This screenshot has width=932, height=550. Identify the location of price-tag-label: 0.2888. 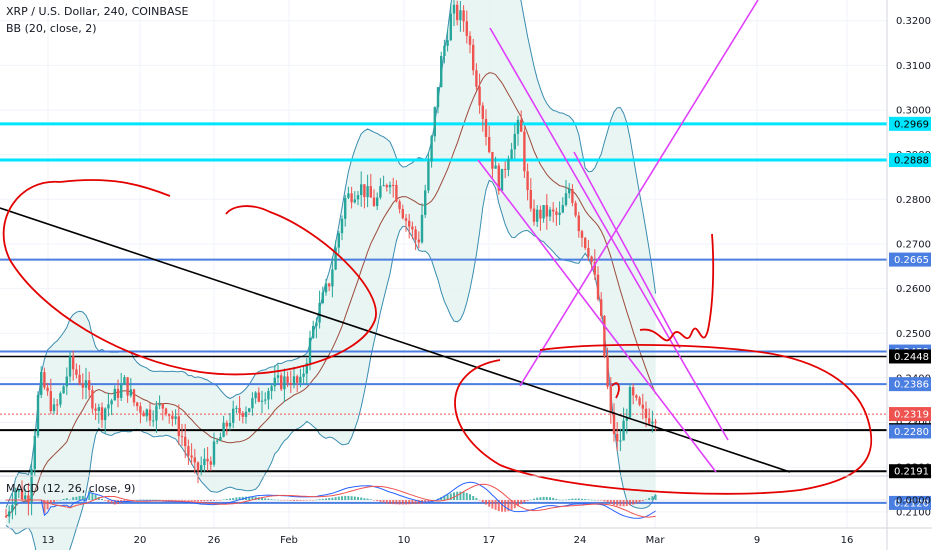
(911, 161).